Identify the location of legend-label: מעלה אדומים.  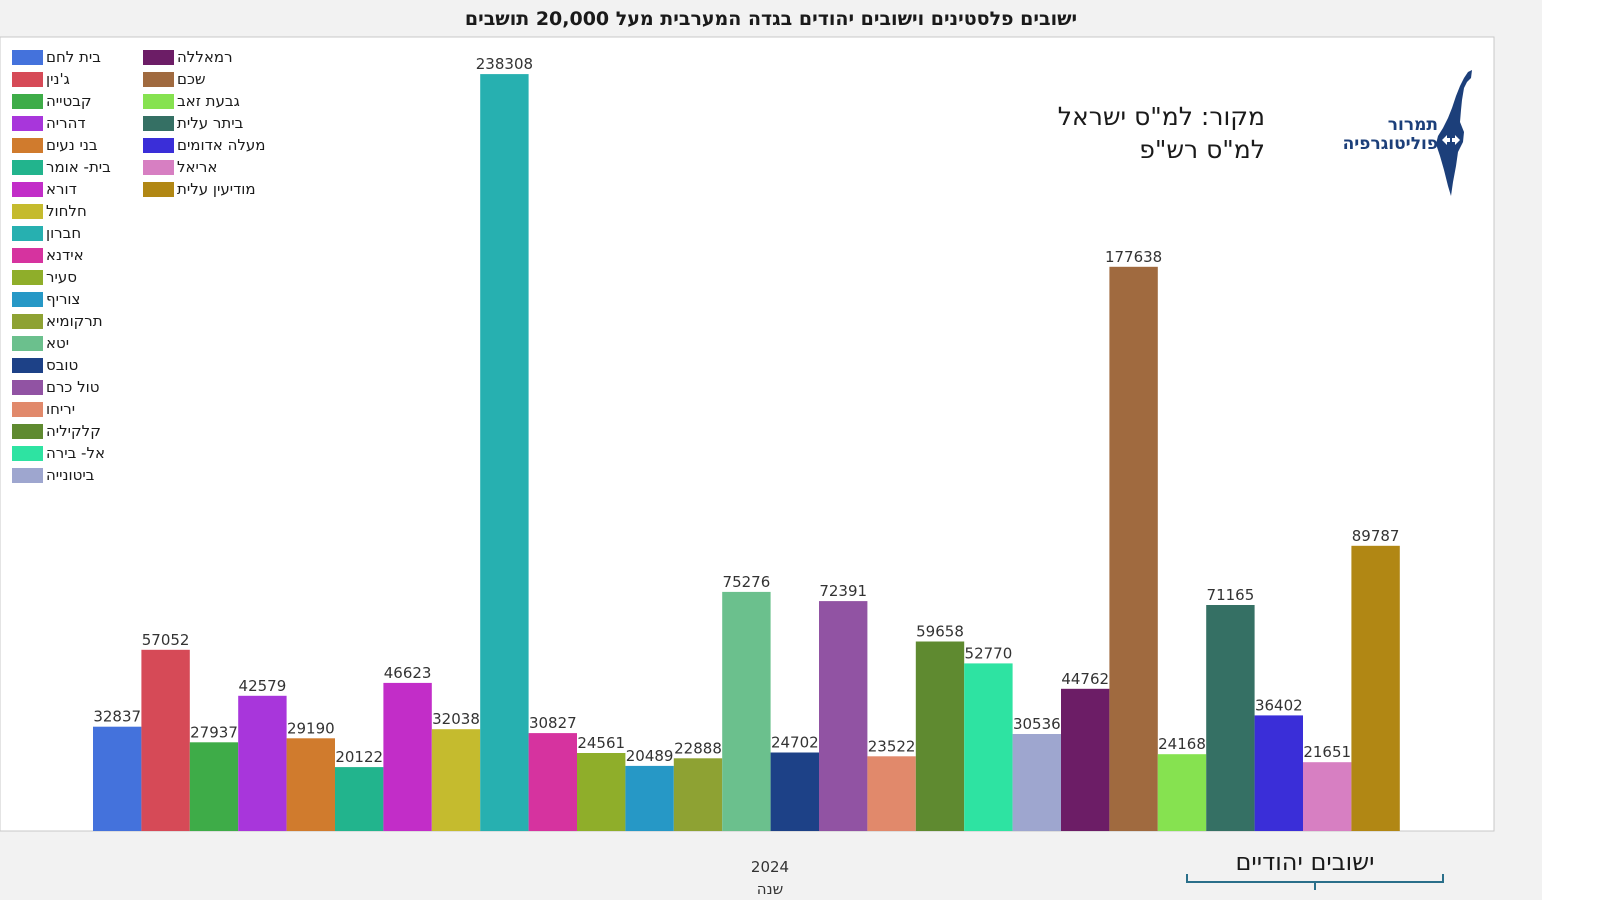
(221, 145).